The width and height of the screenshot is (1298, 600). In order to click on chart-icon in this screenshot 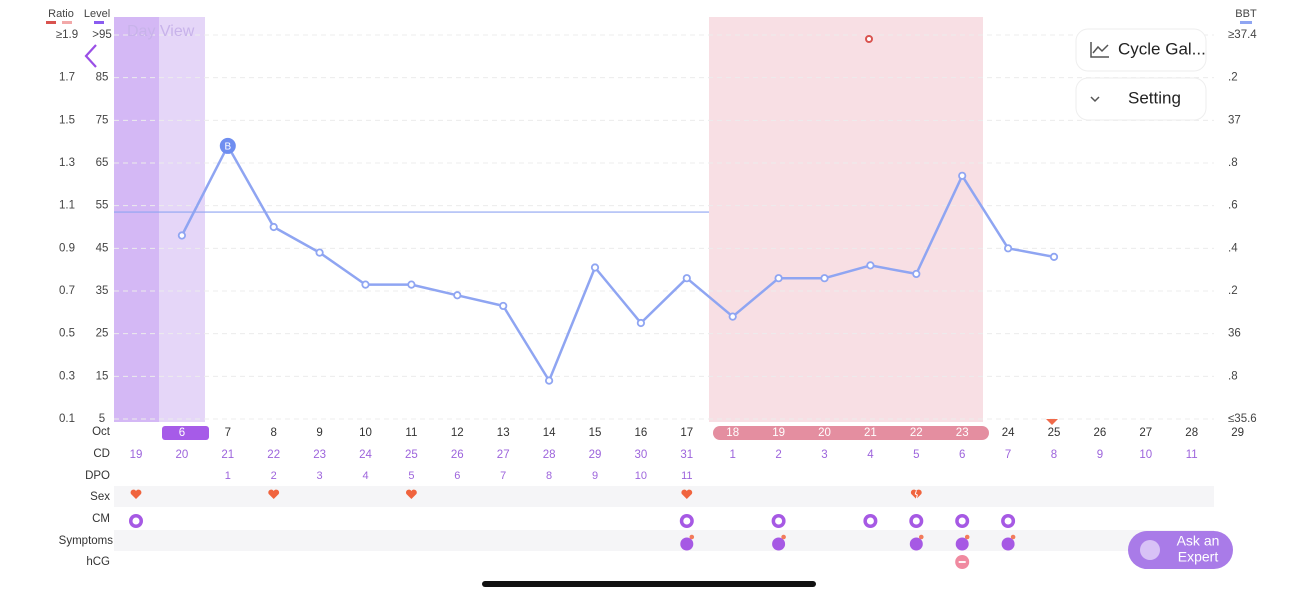, I will do `click(1099, 50)`.